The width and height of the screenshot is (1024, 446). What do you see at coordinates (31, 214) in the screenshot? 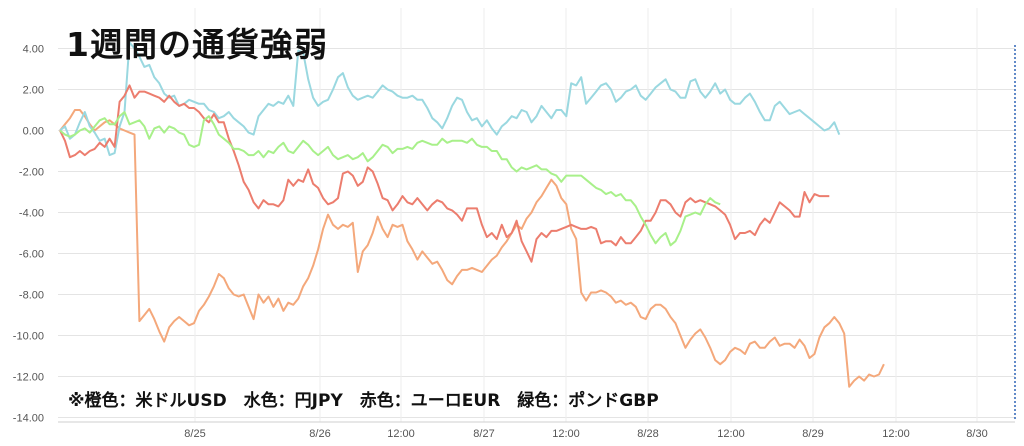
I see `y-tick-label: -4.00` at bounding box center [31, 214].